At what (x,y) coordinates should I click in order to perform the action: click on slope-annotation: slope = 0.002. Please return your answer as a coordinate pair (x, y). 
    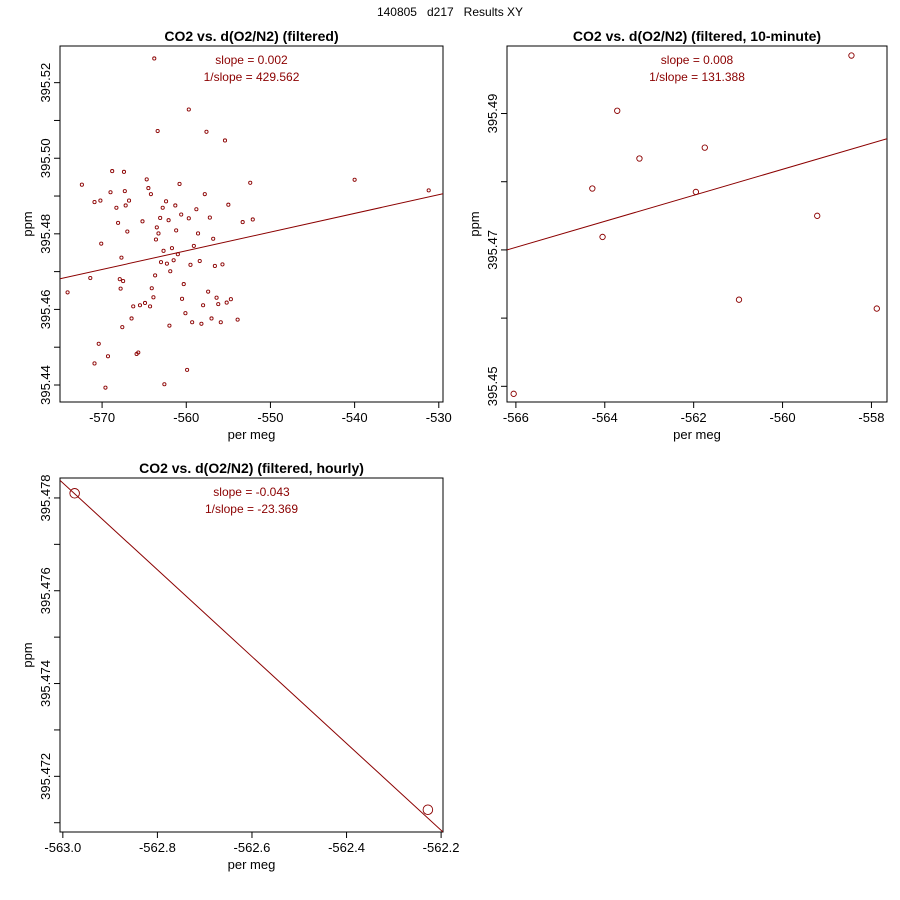
    Looking at the image, I should click on (251, 60).